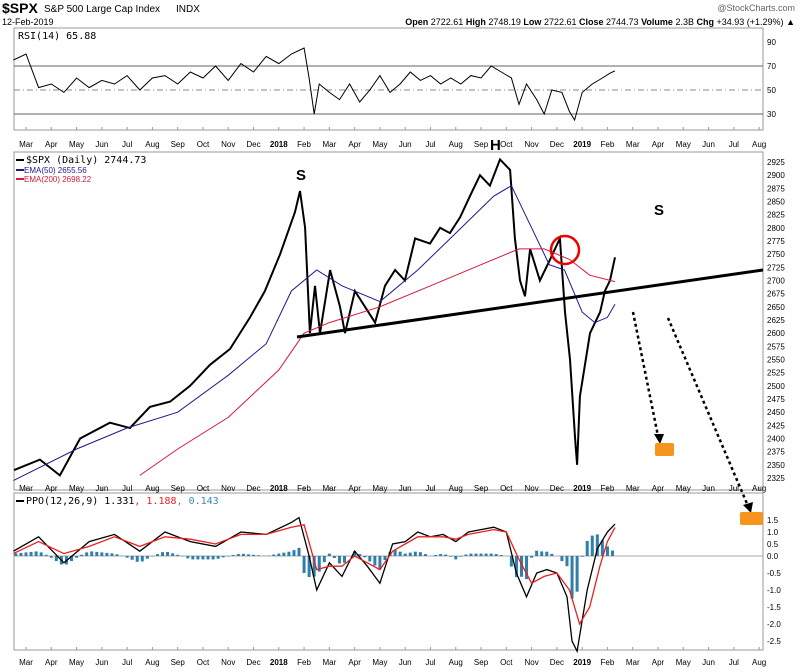 This screenshot has width=800, height=672. What do you see at coordinates (776, 333) in the screenshot?
I see `price-y-tick: 2600` at bounding box center [776, 333].